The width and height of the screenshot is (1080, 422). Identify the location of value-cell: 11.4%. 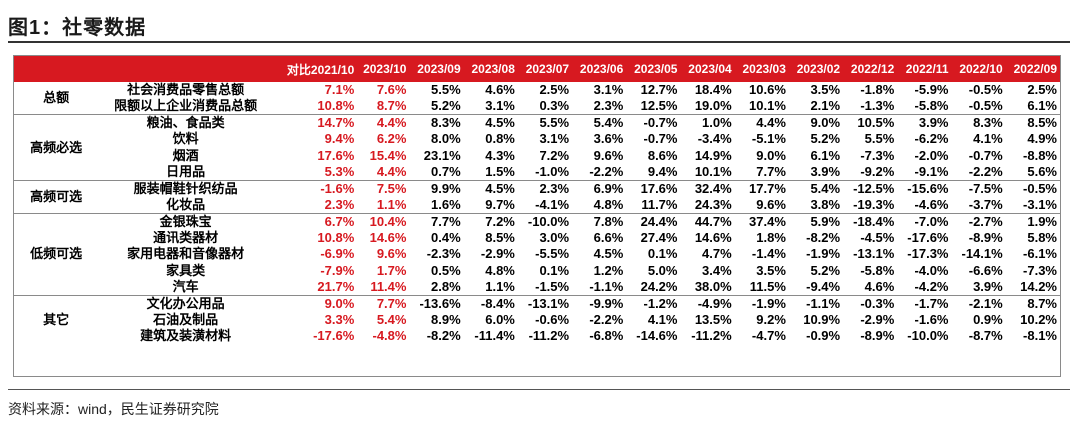
(388, 286).